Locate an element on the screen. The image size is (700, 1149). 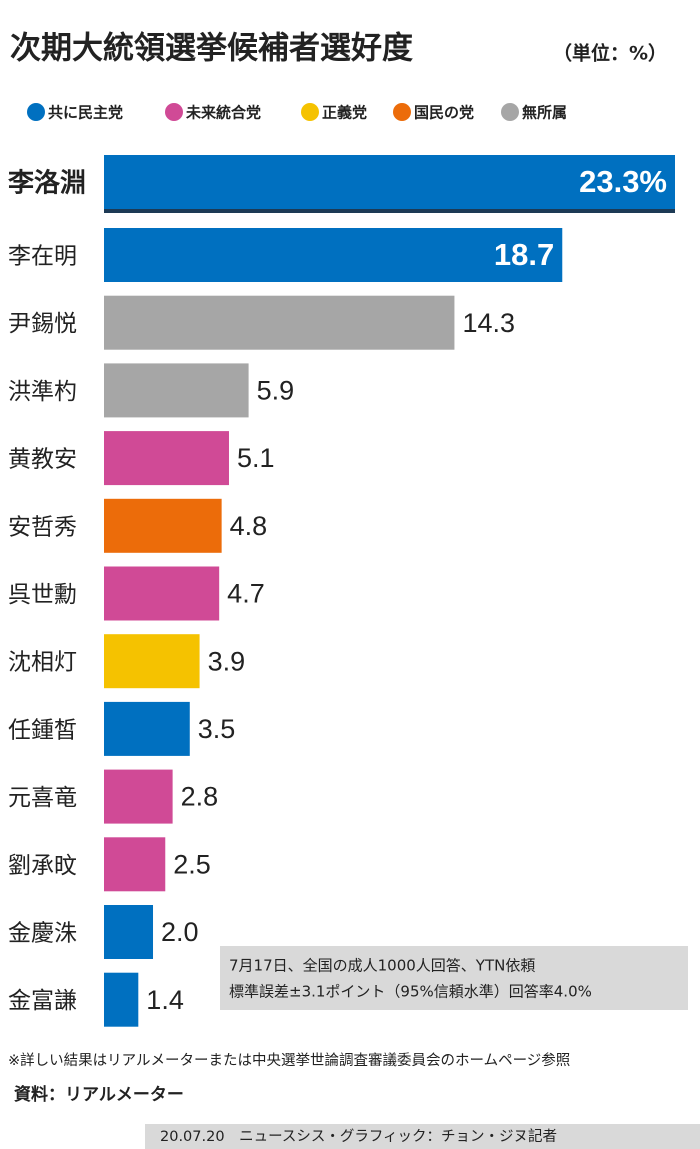
value-label: 3.5 is located at coordinates (217, 729).